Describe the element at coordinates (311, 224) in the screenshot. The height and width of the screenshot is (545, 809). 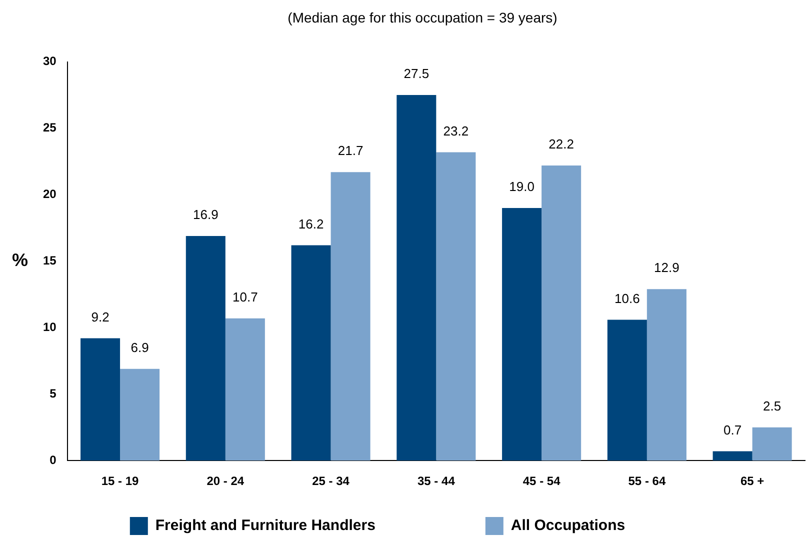
I see `data-label: 16.2` at that location.